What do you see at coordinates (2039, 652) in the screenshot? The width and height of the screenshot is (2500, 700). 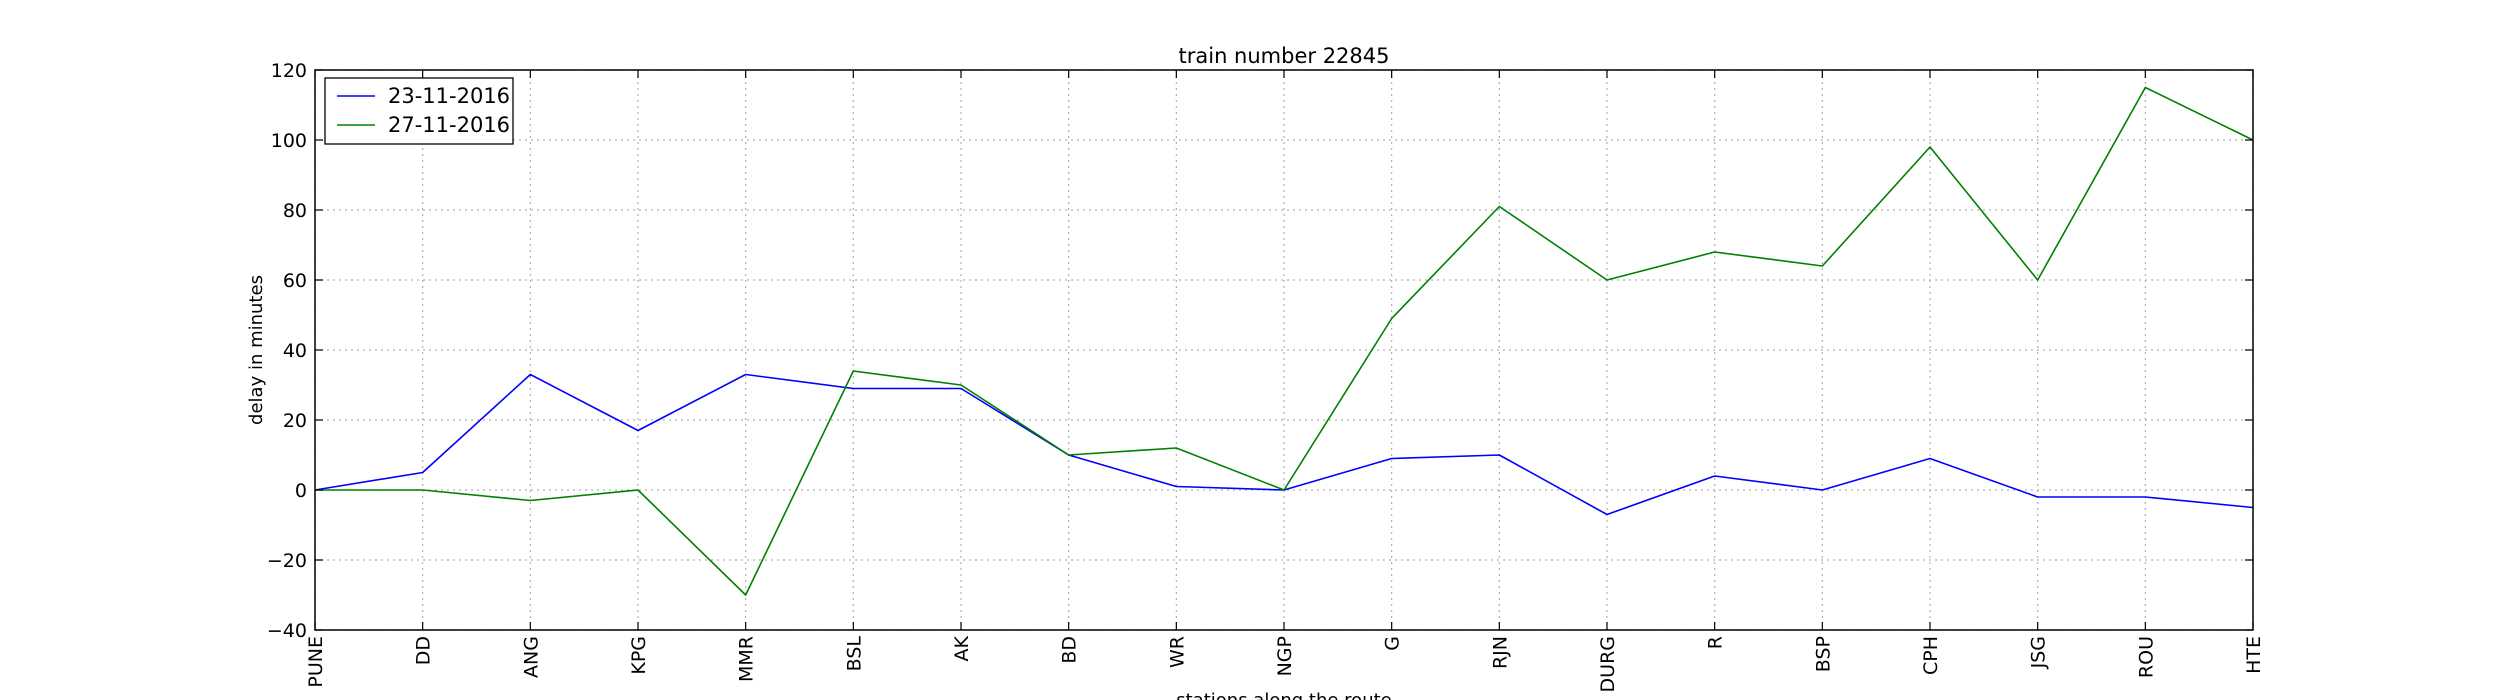 I see `x-tick-label: JSG` at bounding box center [2039, 652].